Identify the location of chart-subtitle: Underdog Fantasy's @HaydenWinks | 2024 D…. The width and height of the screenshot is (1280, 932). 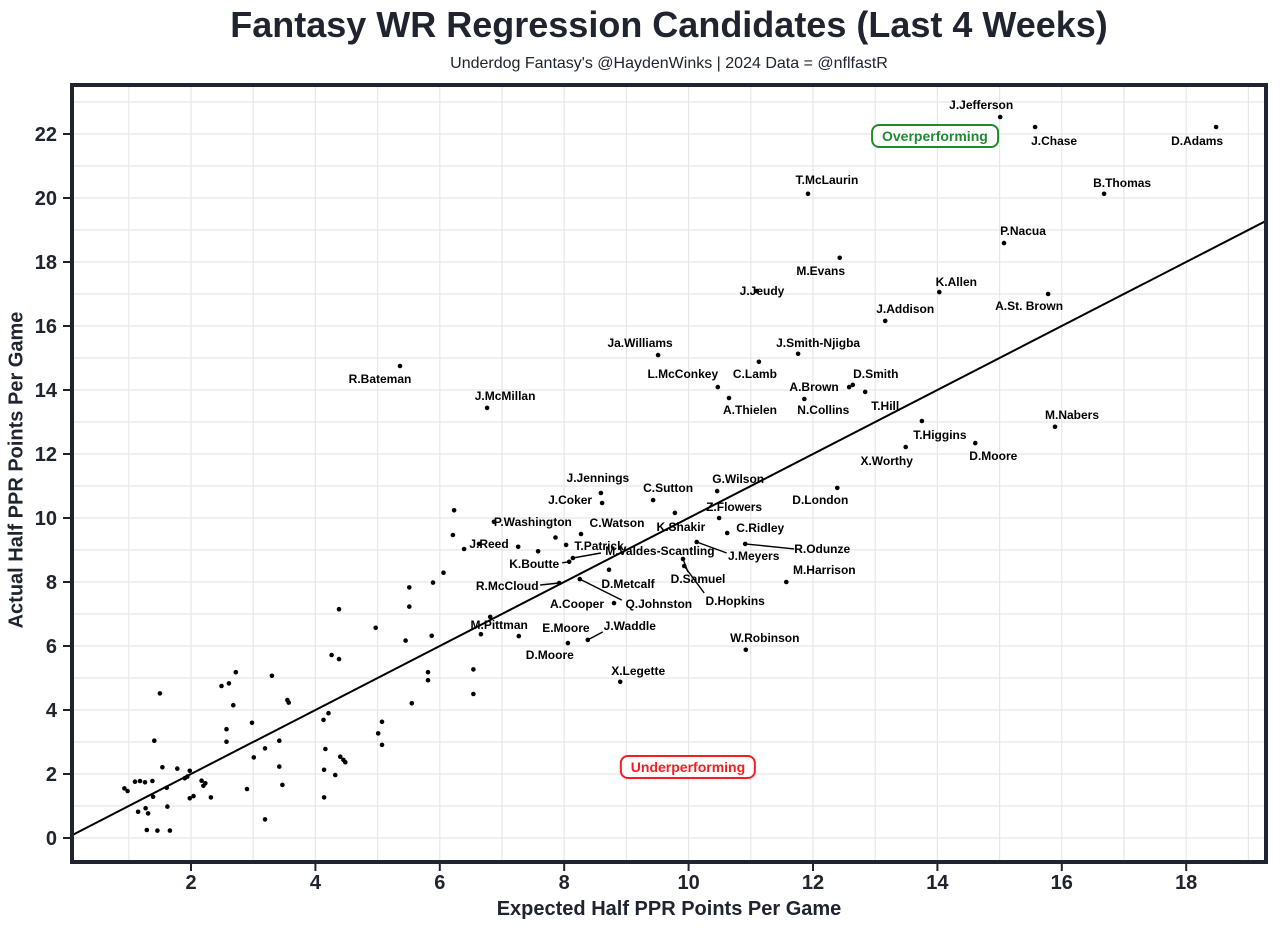
(669, 63).